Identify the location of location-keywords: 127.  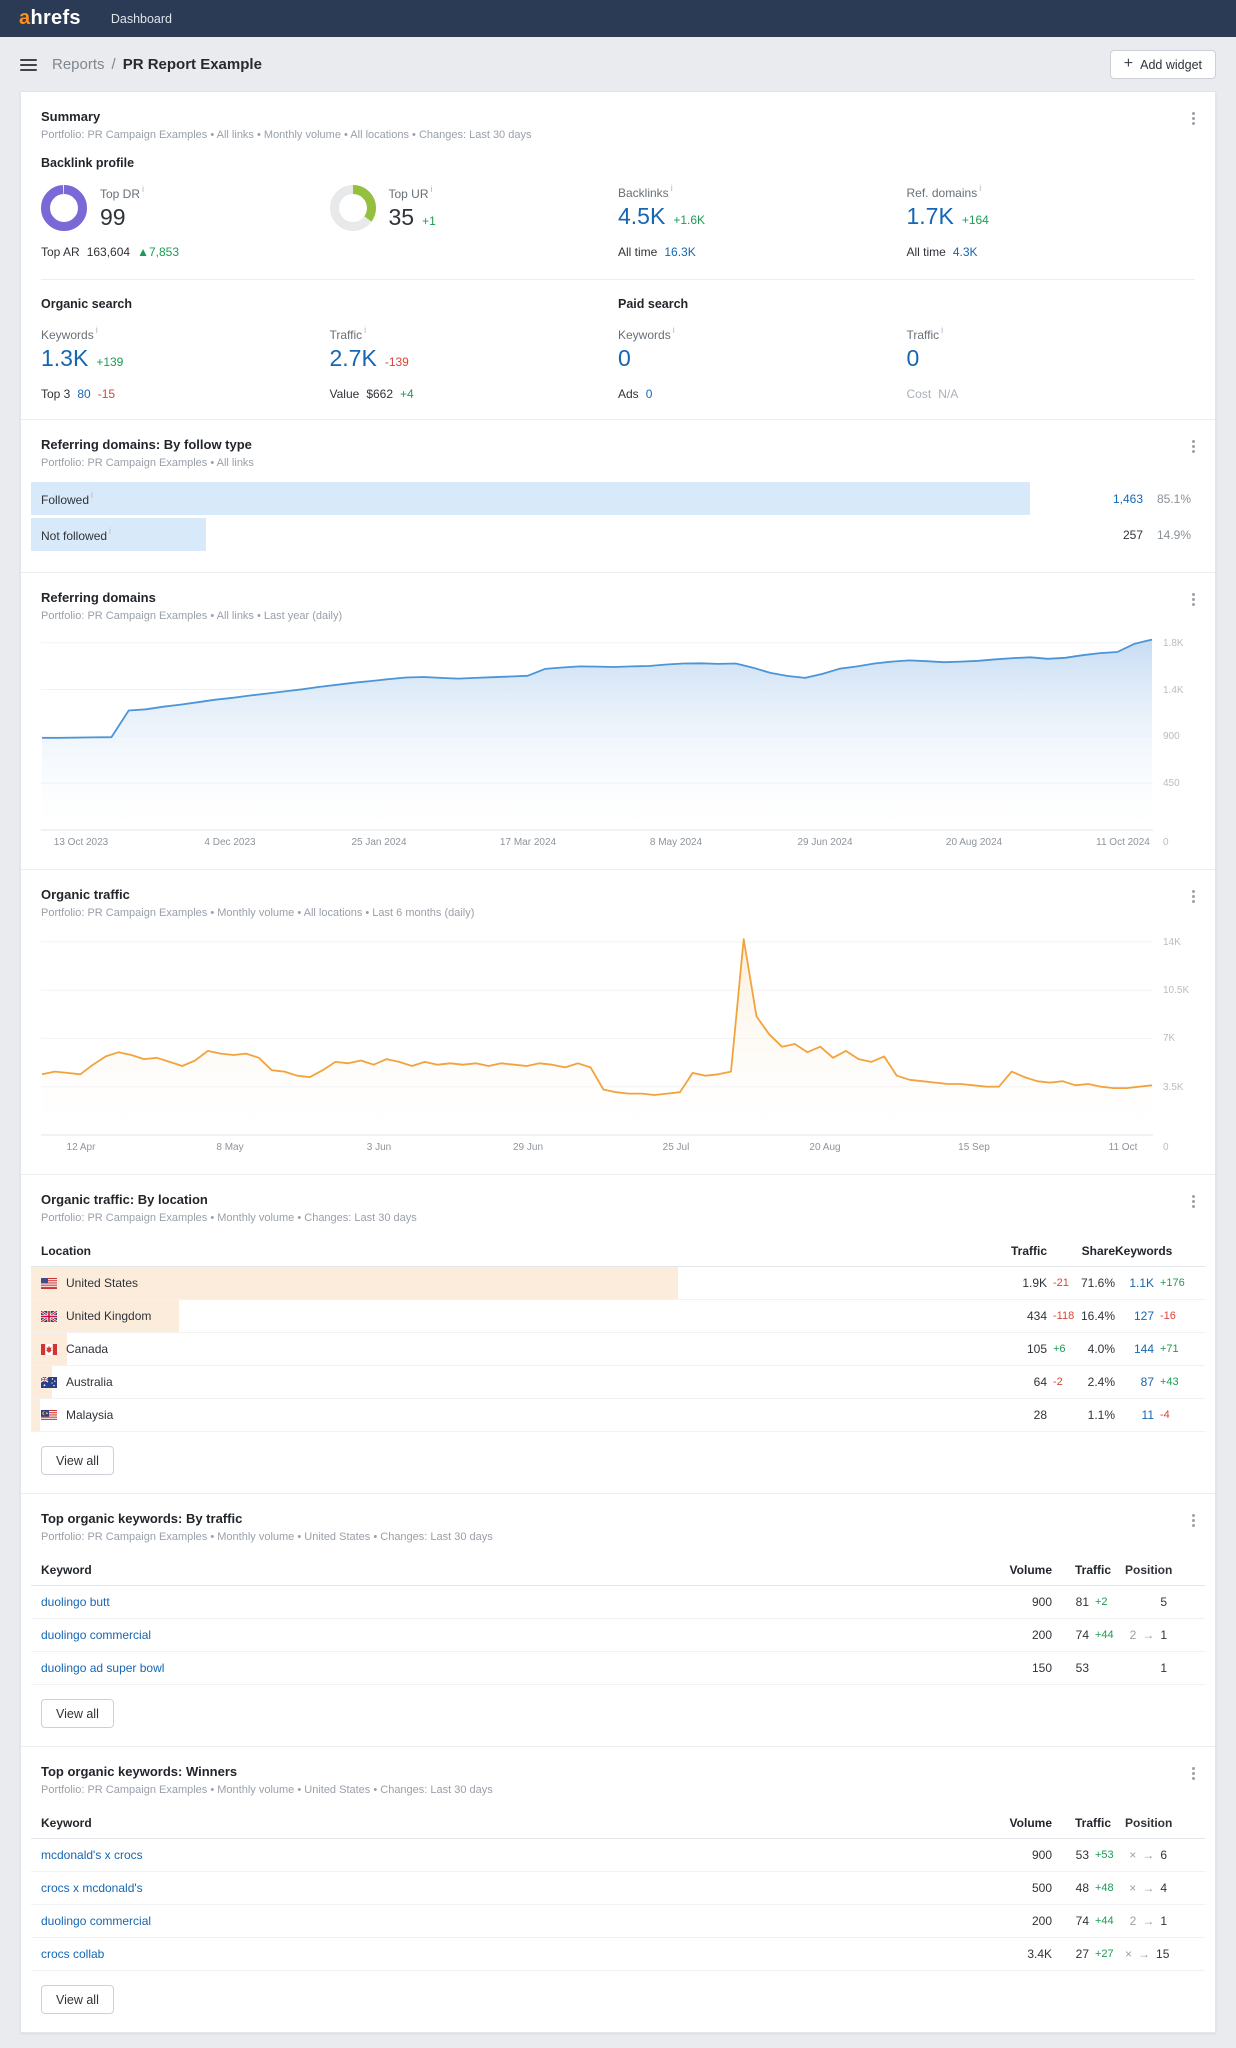
(1143, 1316).